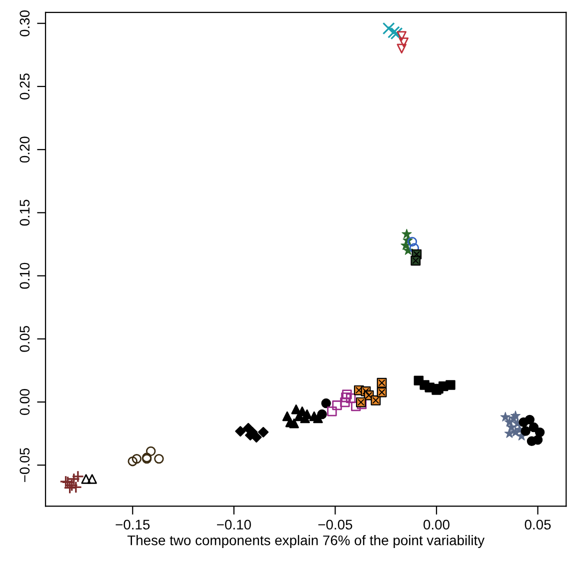 This screenshot has height=563, width=569. What do you see at coordinates (234, 525) in the screenshot?
I see `x-tick-label: −0.10` at bounding box center [234, 525].